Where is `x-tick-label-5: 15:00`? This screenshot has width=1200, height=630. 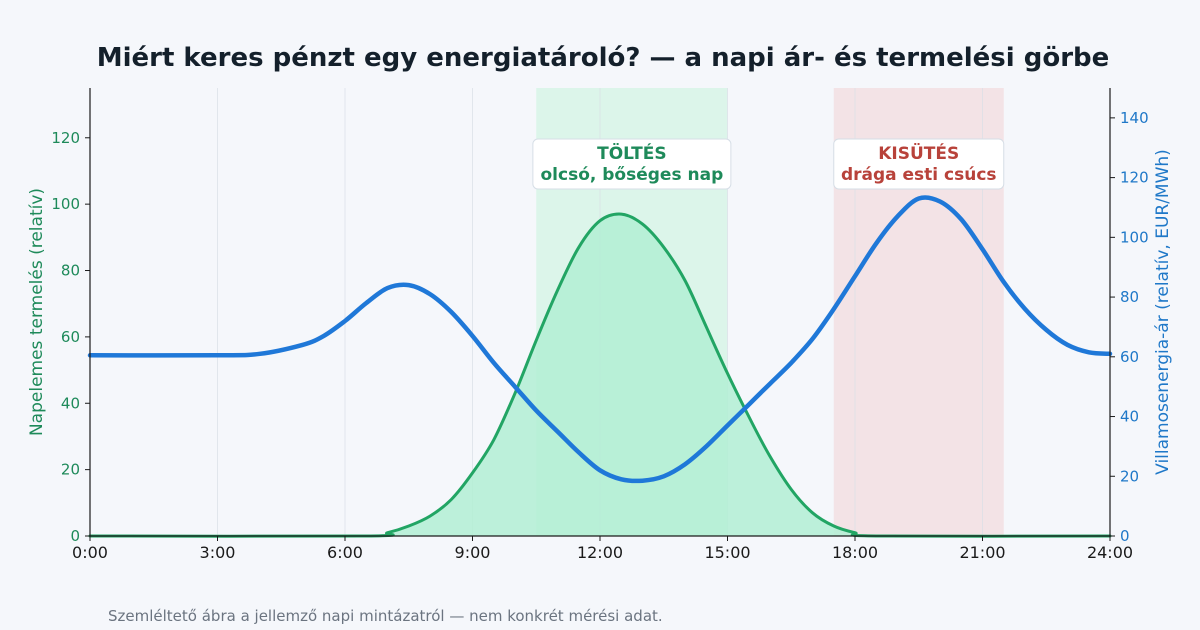 x-tick-label-5: 15:00 is located at coordinates (727, 552).